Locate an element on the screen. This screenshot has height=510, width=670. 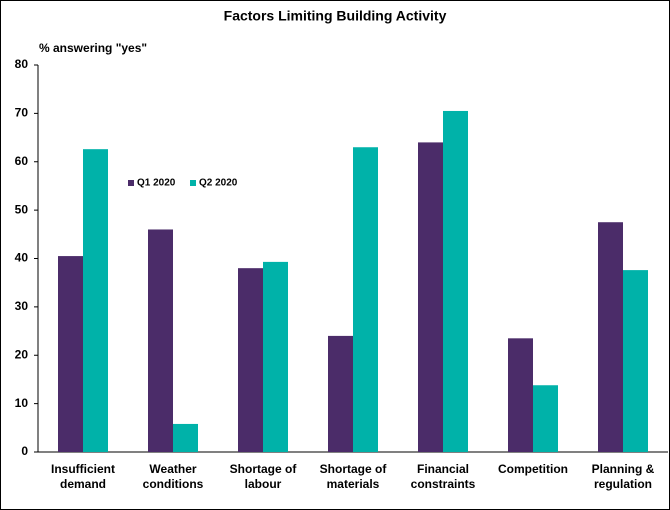
legend-label: Q1 2020 is located at coordinates (156, 183).